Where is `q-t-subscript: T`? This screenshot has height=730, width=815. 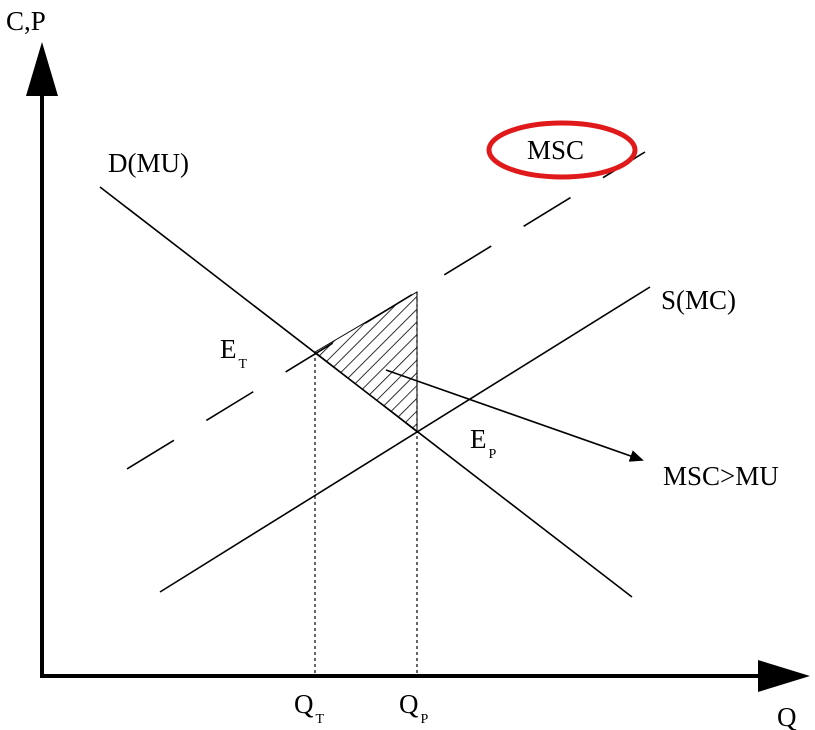
q-t-subscript: T is located at coordinates (320, 719).